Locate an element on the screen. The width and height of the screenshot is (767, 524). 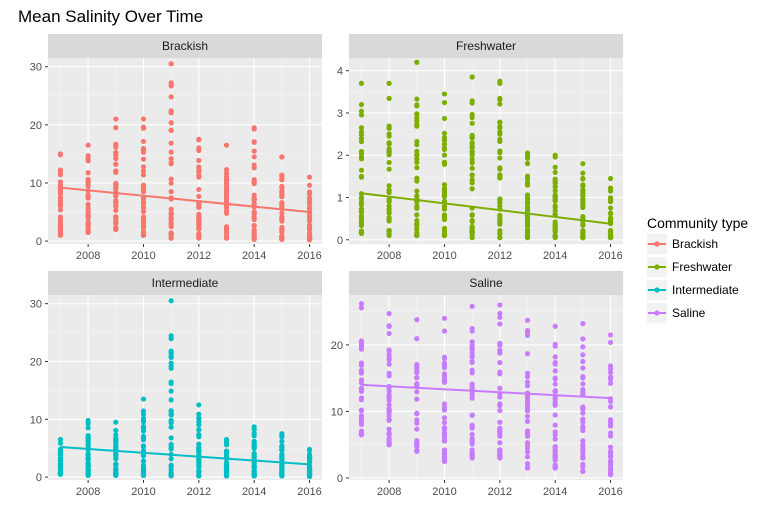
legend-key-point is located at coordinates (657, 267).